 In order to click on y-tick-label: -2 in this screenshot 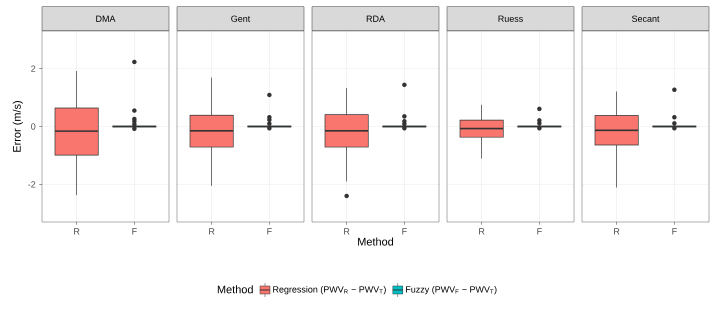, I will do `click(32, 184)`.